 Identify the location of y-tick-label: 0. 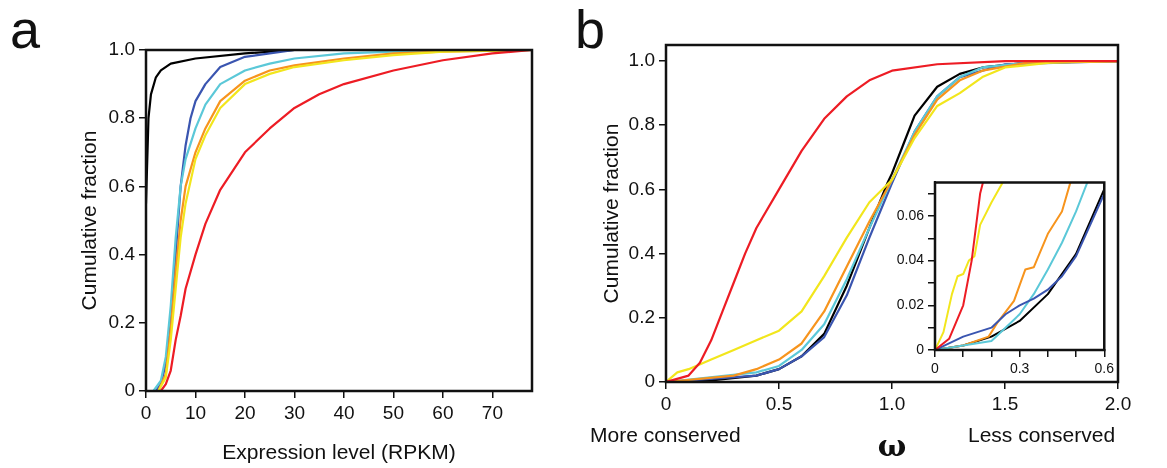
(920, 348).